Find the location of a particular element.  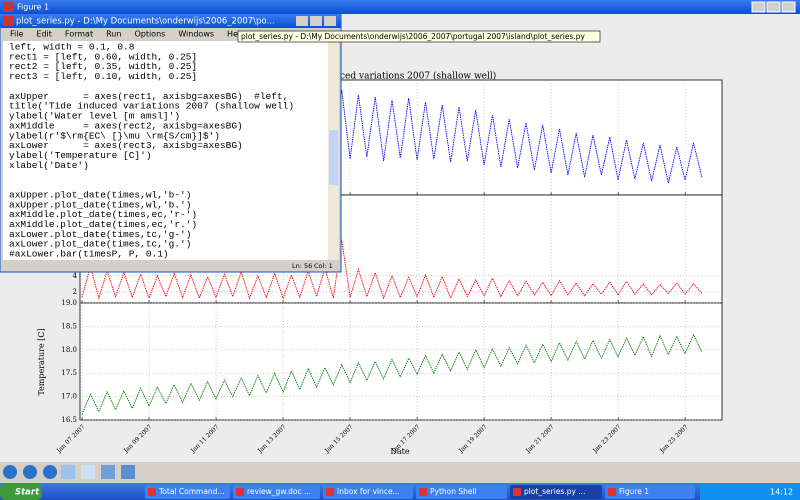

figure-icon is located at coordinates (8, 7).